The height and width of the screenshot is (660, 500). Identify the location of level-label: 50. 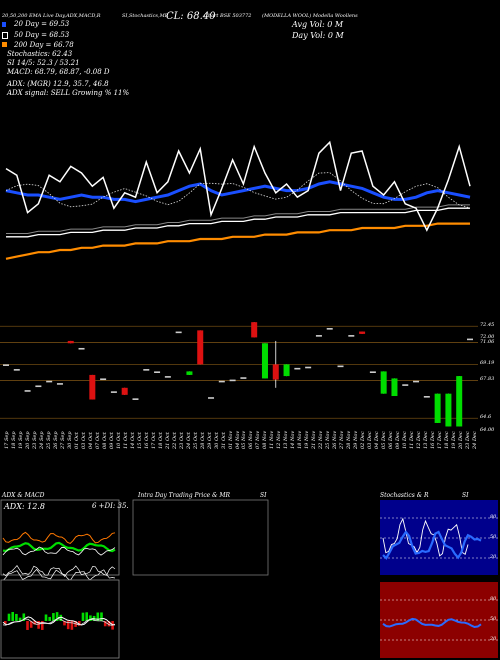
(493, 537).